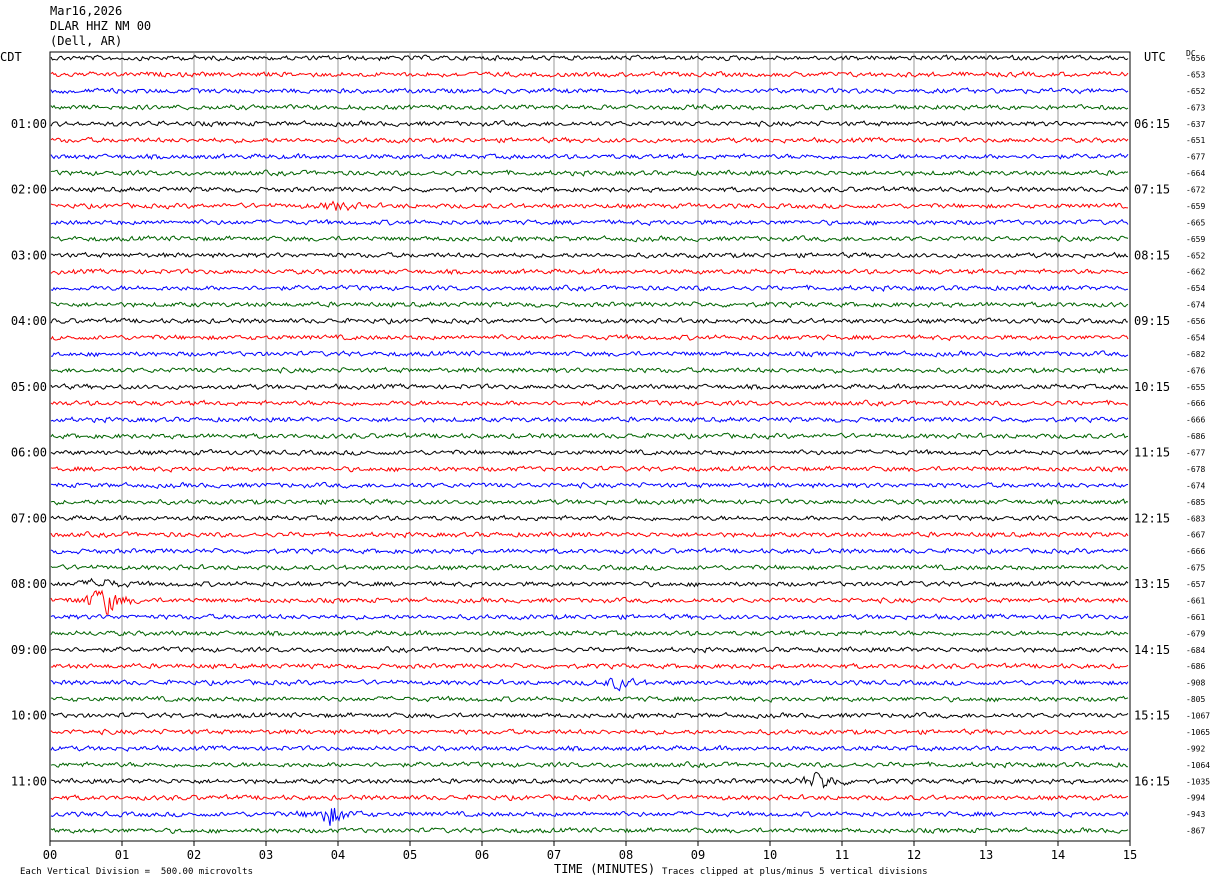  I want to click on dc-offset-label: -994, so click(1195, 798).